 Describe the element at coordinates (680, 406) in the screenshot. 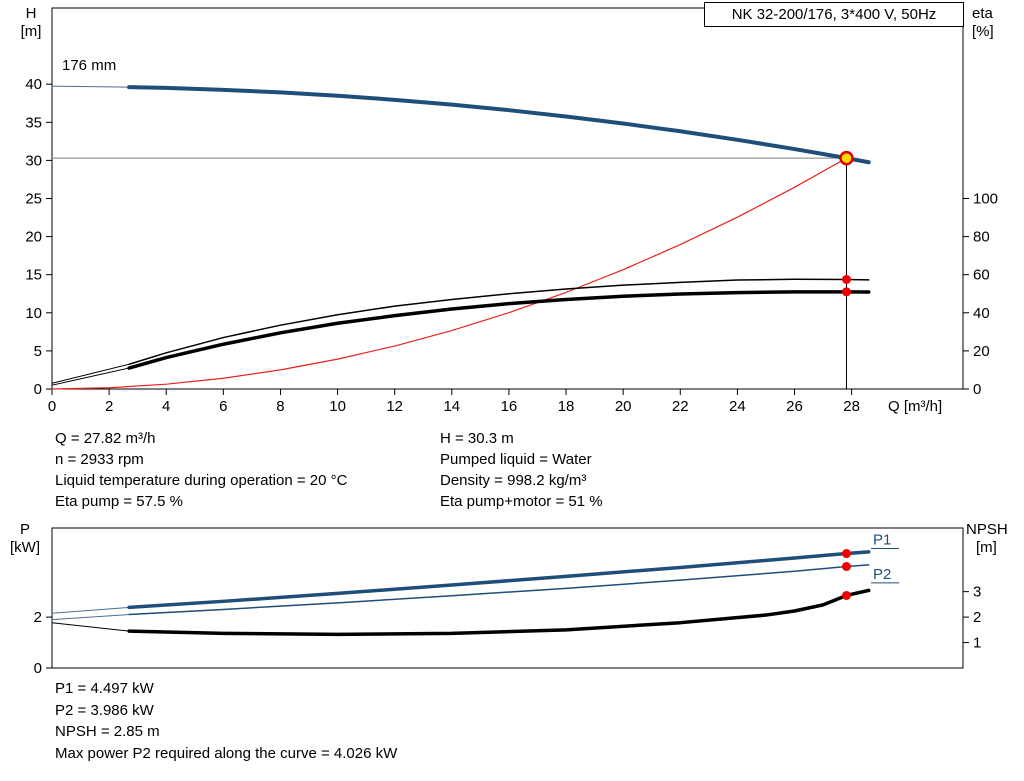

I see `x-tick-label: 22` at that location.